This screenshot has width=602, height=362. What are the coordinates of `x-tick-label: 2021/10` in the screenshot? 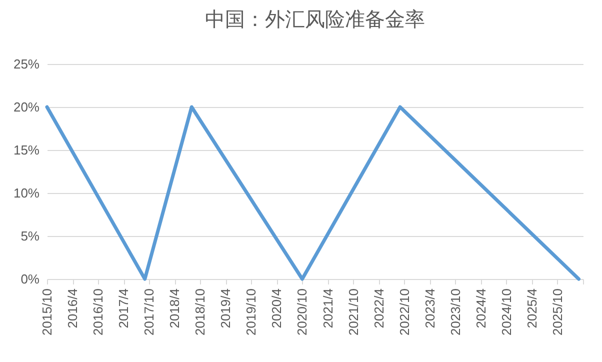 It's located at (353, 312).